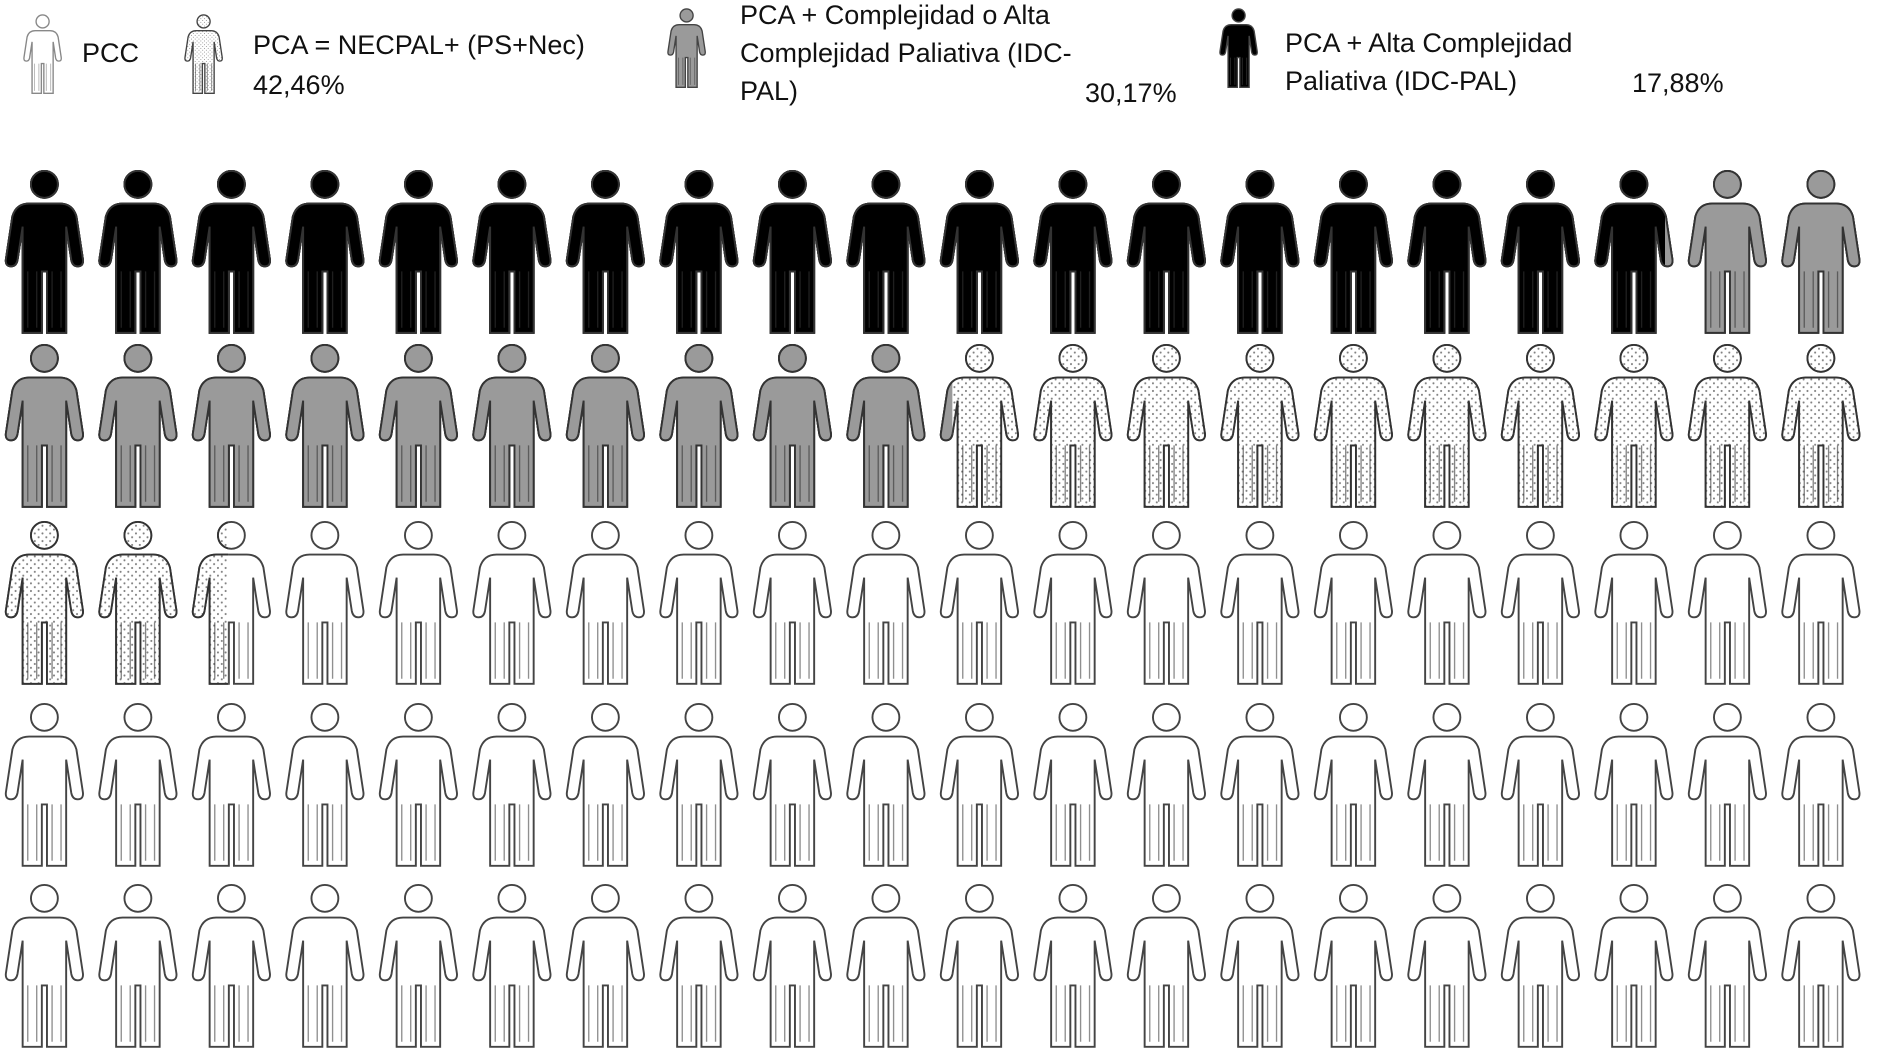 This screenshot has height=1053, width=1880. I want to click on legend-value: 30,17%, so click(1131, 93).